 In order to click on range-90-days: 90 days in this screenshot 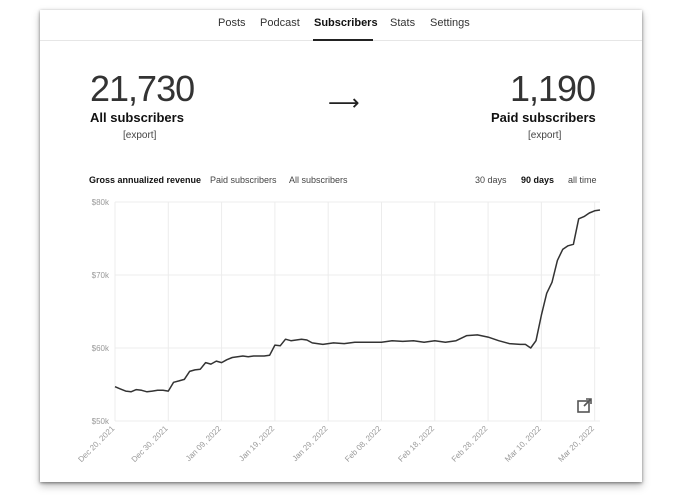, I will do `click(538, 180)`.